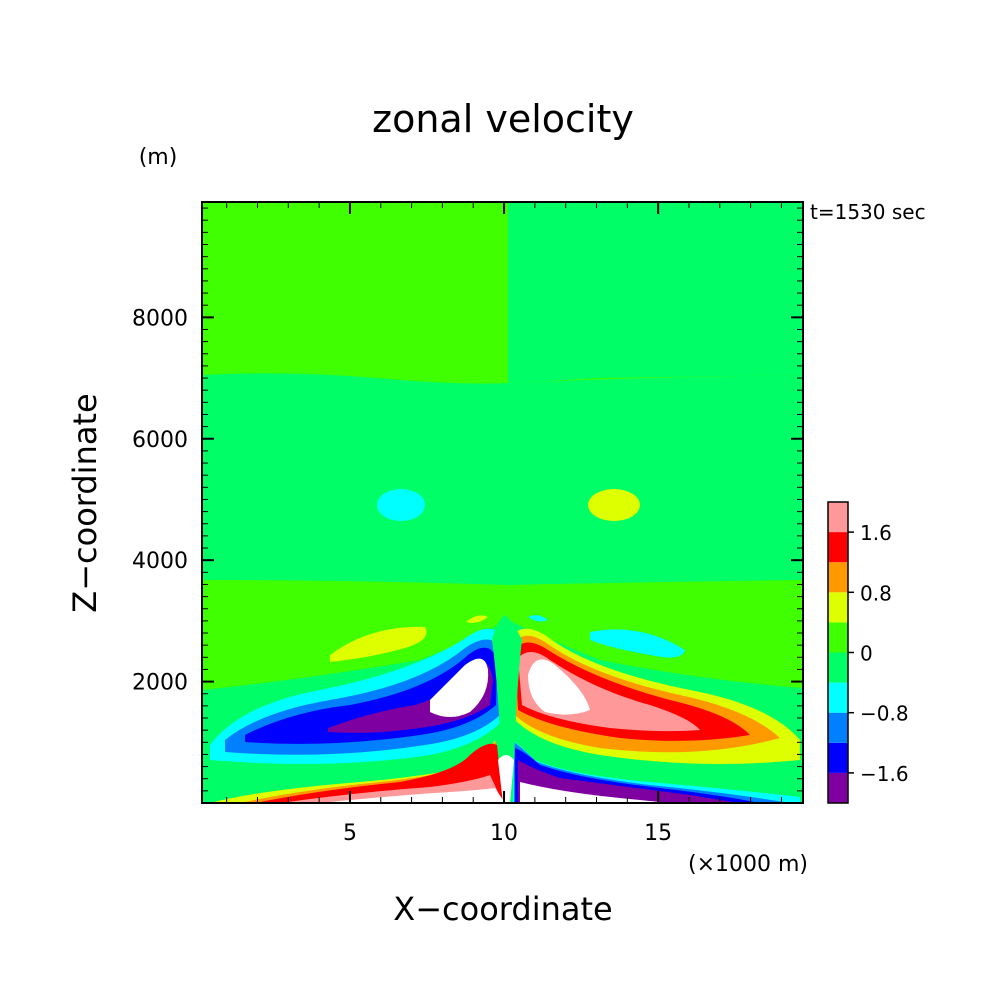 This screenshot has height=1004, width=1004. What do you see at coordinates (401, 505) in the screenshot?
I see `cyan-blob-left` at bounding box center [401, 505].